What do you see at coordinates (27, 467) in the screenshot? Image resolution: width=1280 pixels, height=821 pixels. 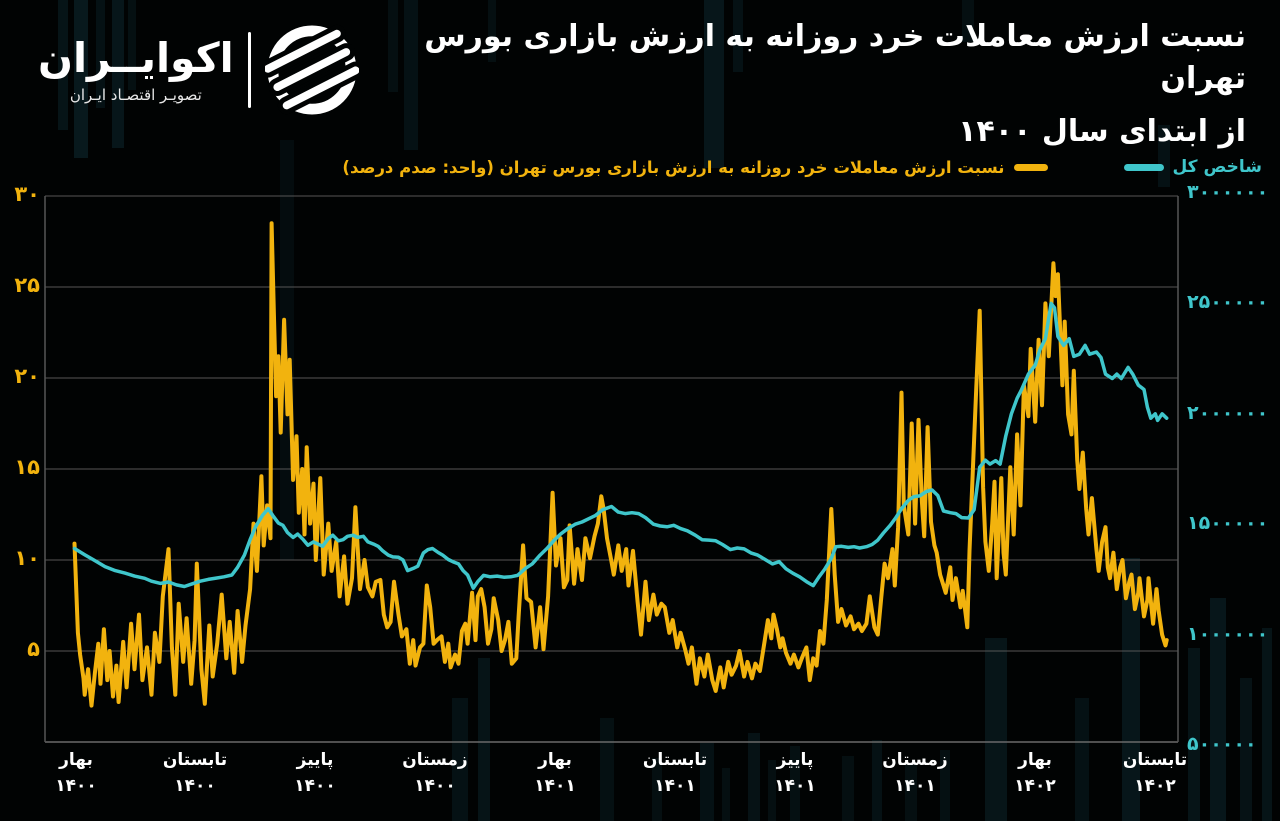 I see `left-axis-tick-label: ۱۵` at bounding box center [27, 467].